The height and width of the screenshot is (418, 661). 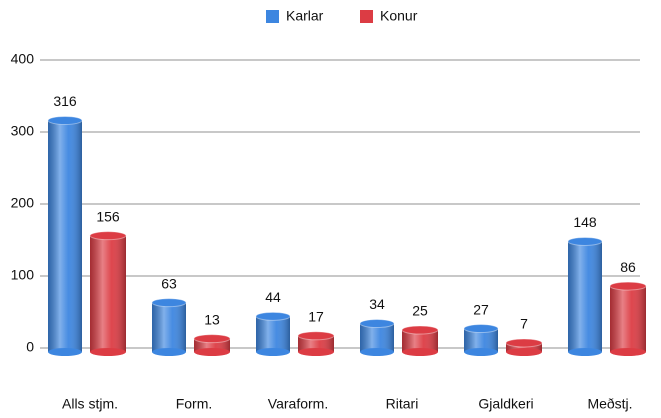 What do you see at coordinates (23, 59) in the screenshot?
I see `y-tick-label: 400` at bounding box center [23, 59].